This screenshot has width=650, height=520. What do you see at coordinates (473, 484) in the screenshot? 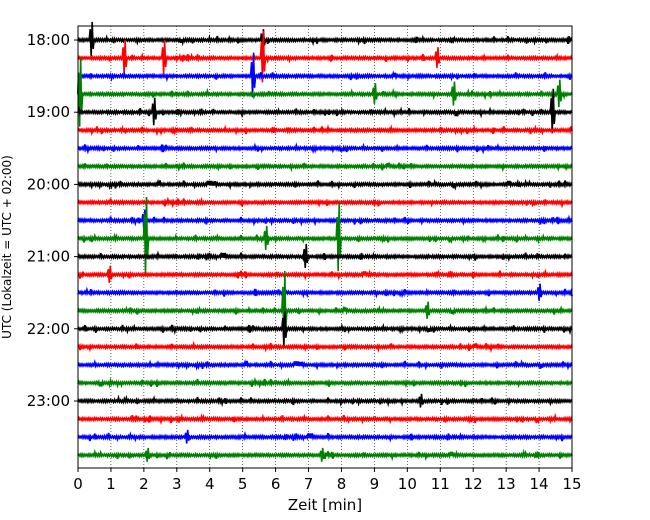
I see `x-tick-label: 12` at bounding box center [473, 484].